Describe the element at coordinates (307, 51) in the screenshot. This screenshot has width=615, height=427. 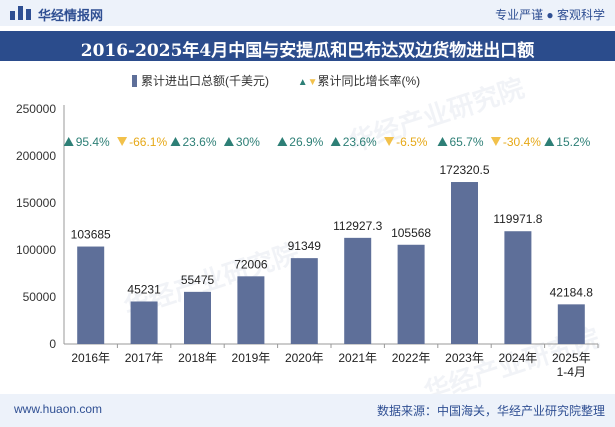
I see `chart-title: 2016-2025年4月中国与安提瓜和巴布达双边货物进出口额` at that location.